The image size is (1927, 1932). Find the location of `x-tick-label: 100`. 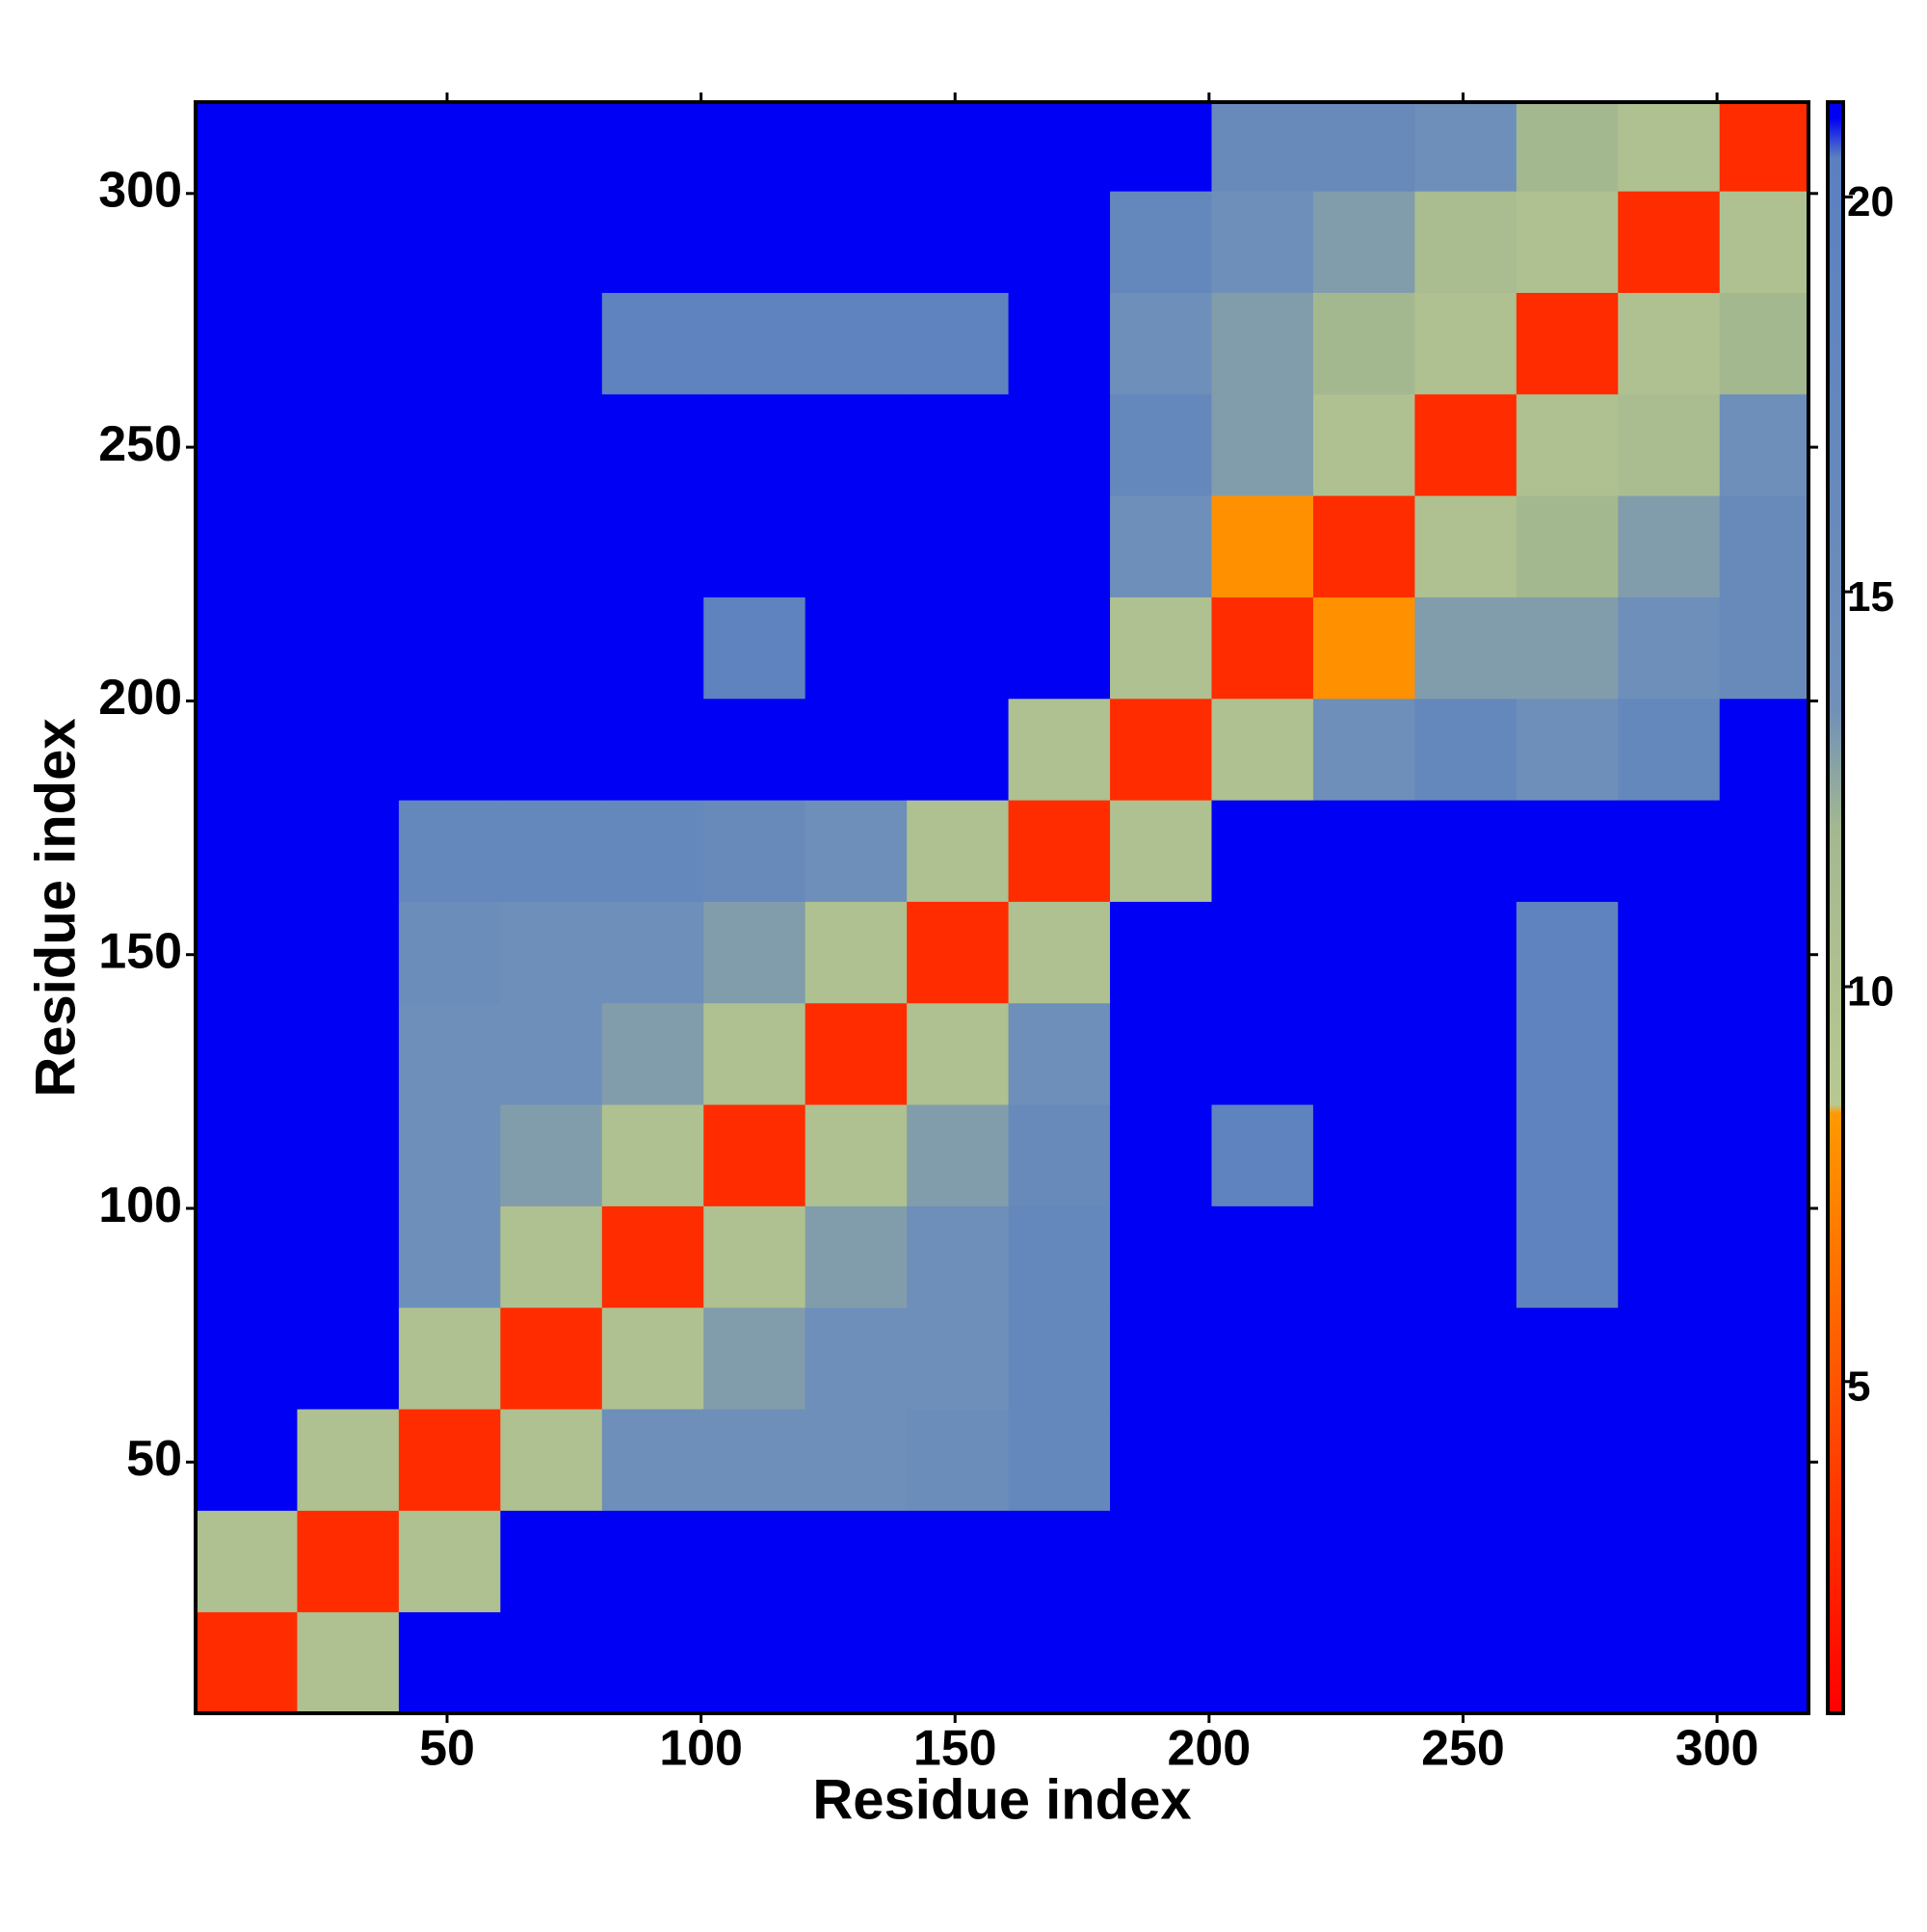

x-tick-label: 100 is located at coordinates (701, 1749).